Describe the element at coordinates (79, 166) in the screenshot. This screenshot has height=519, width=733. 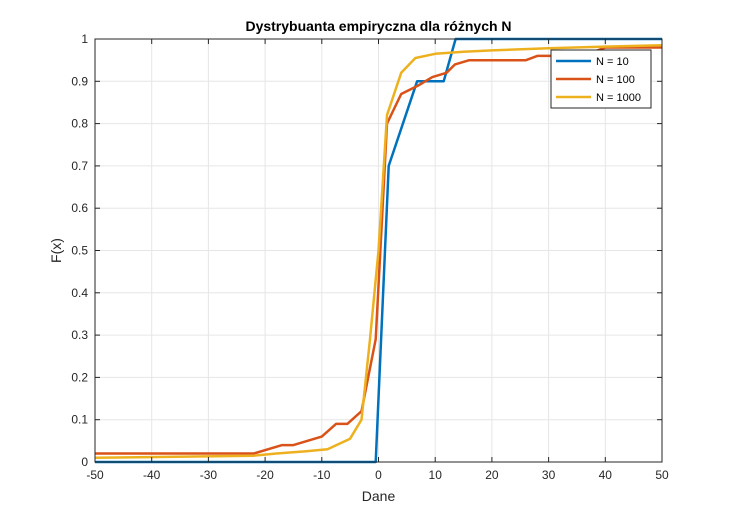
I see `y-tick-label: 0.7` at that location.